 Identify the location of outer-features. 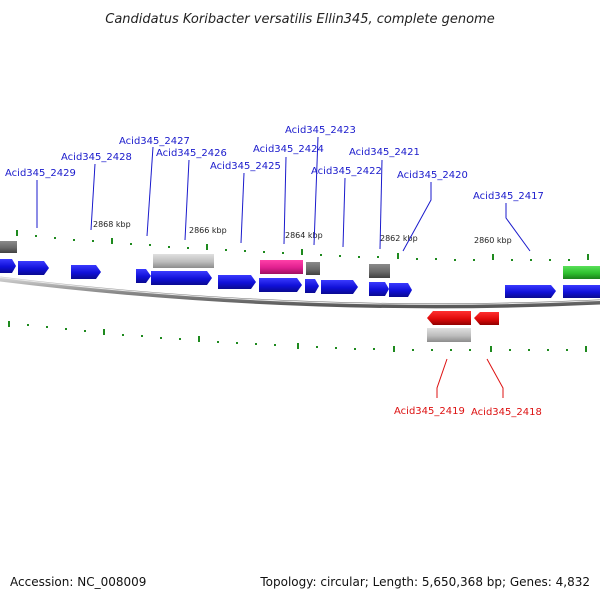
(300, 260).